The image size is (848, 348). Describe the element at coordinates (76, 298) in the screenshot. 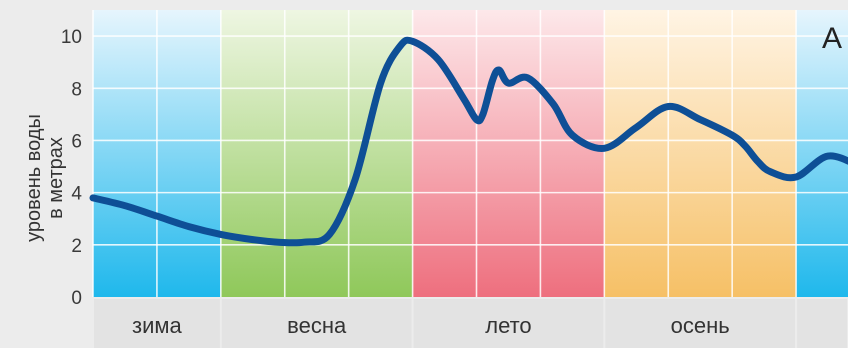

I see `y-tick-label: 0` at that location.